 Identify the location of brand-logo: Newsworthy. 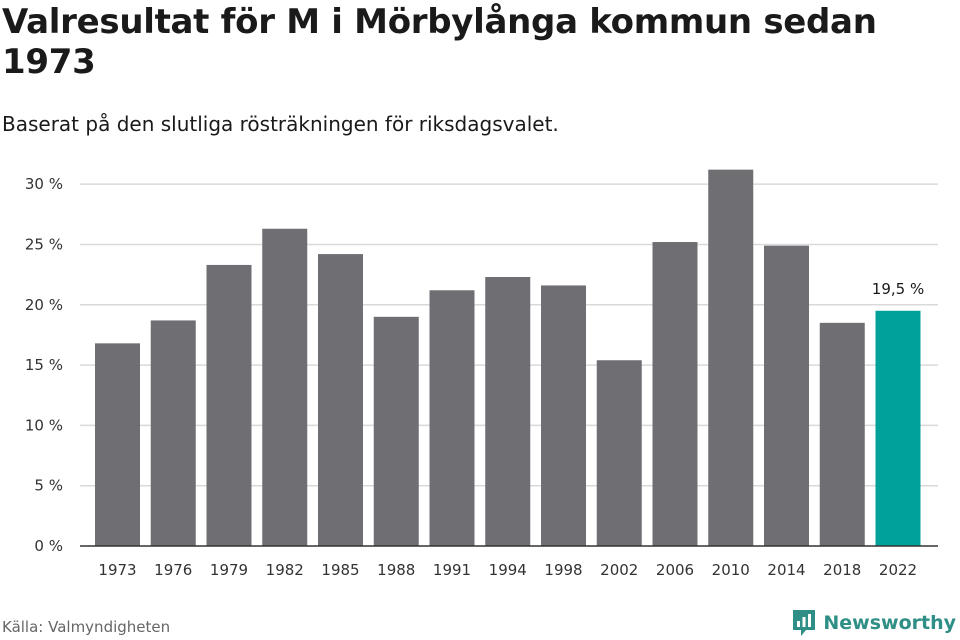
(873, 623).